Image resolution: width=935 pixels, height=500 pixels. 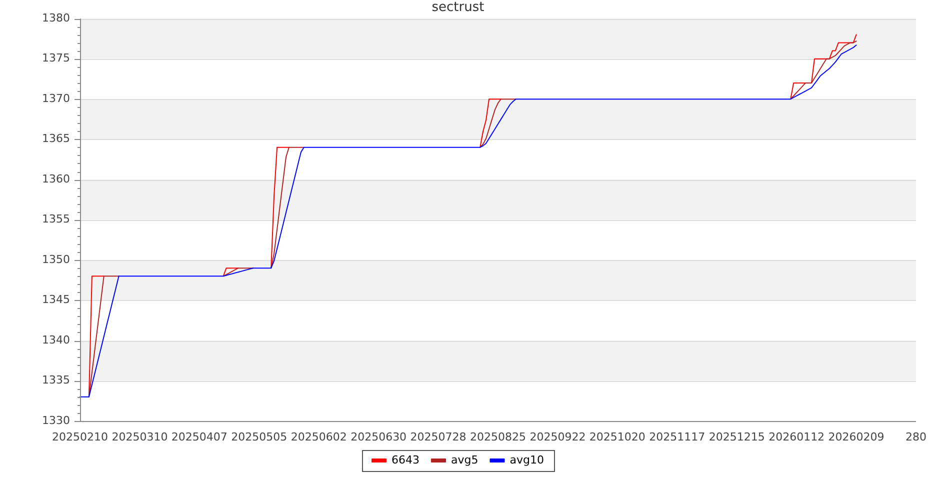 I want to click on x-tick-label: 20251117, so click(x=677, y=437).